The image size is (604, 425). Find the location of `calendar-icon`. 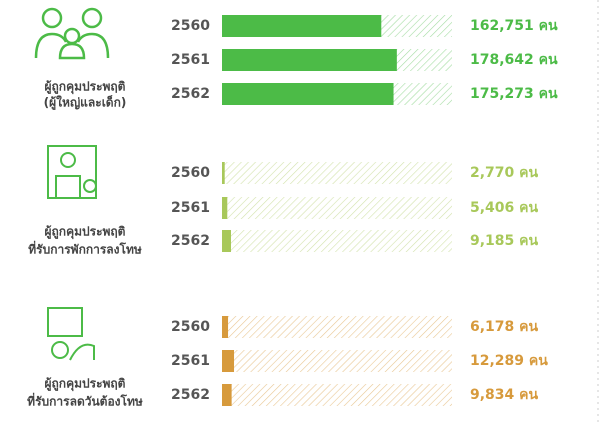

calendar-icon is located at coordinates (71, 334).